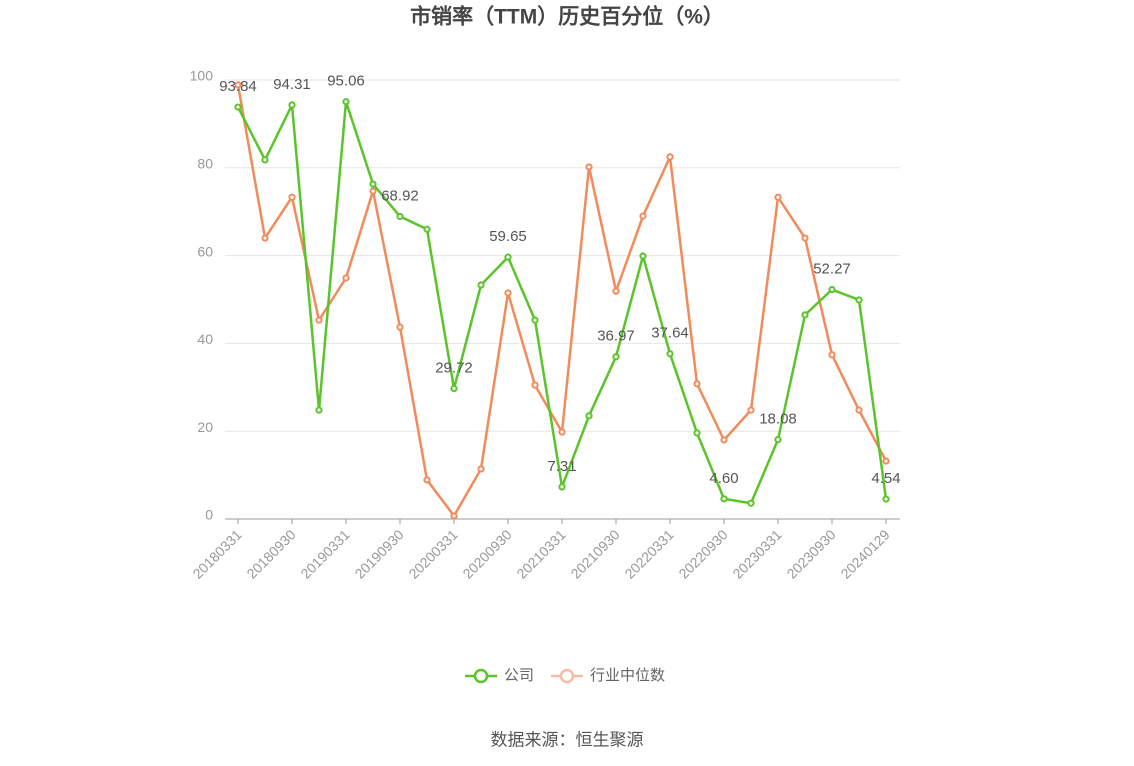  I want to click on chart-title: 市销率（TTM）历史百分位（%）, so click(567, 17).